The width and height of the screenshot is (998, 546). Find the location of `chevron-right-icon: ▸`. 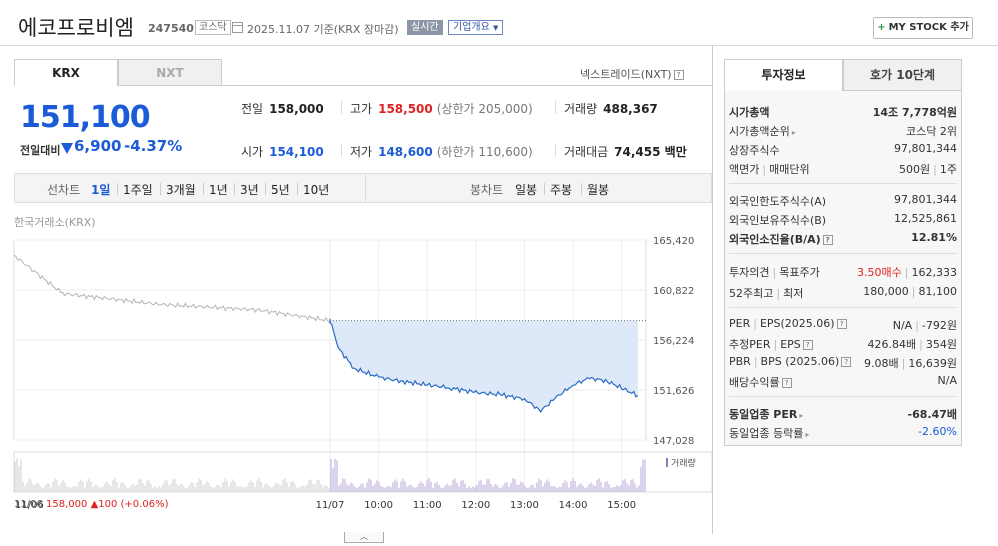

chevron-right-icon: ▸ is located at coordinates (793, 132).